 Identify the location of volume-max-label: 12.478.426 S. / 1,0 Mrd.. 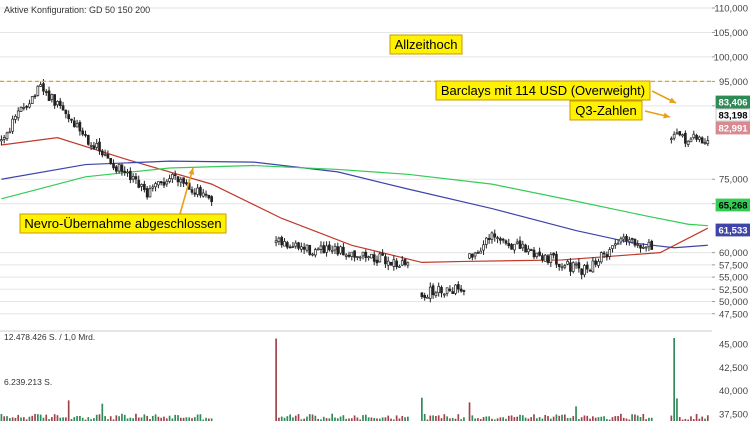
(49, 337).